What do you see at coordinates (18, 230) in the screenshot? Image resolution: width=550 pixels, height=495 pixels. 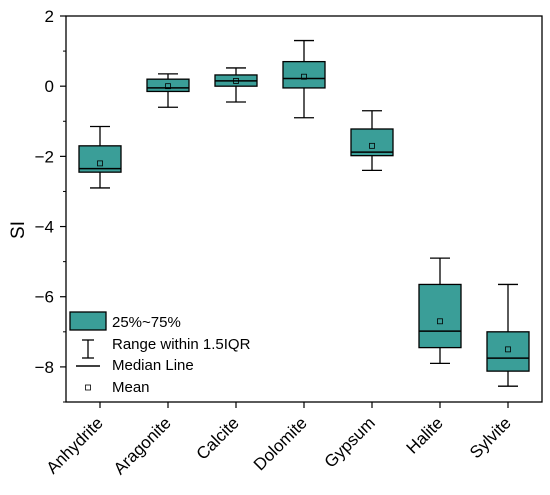 I see `y-axis-label: SI` at bounding box center [18, 230].